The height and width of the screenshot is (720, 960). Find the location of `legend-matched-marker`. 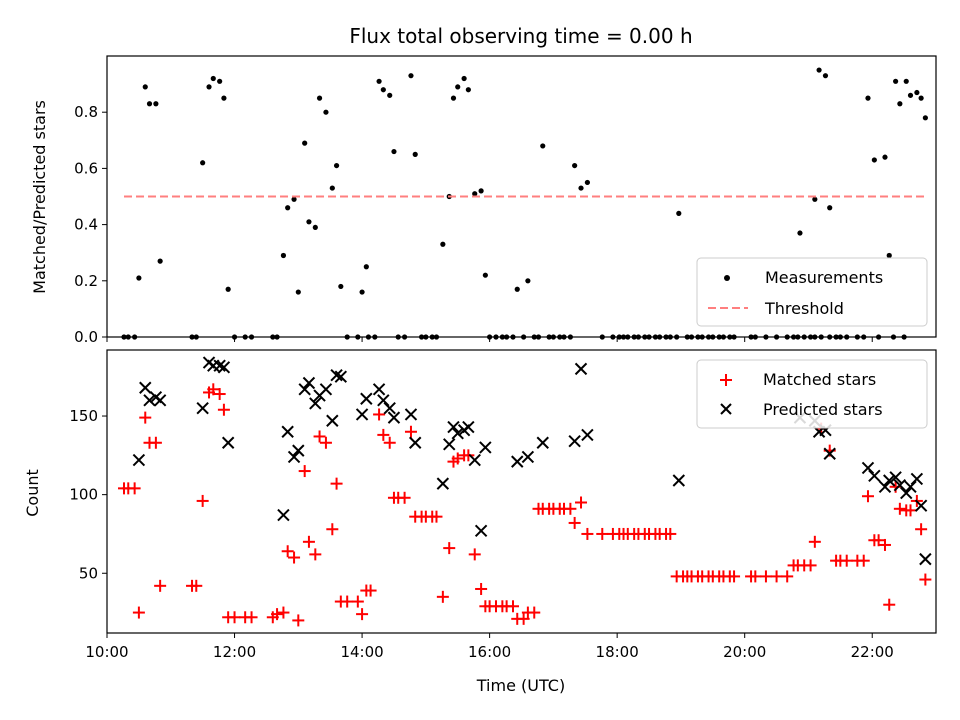

legend-matched-marker is located at coordinates (726, 380).